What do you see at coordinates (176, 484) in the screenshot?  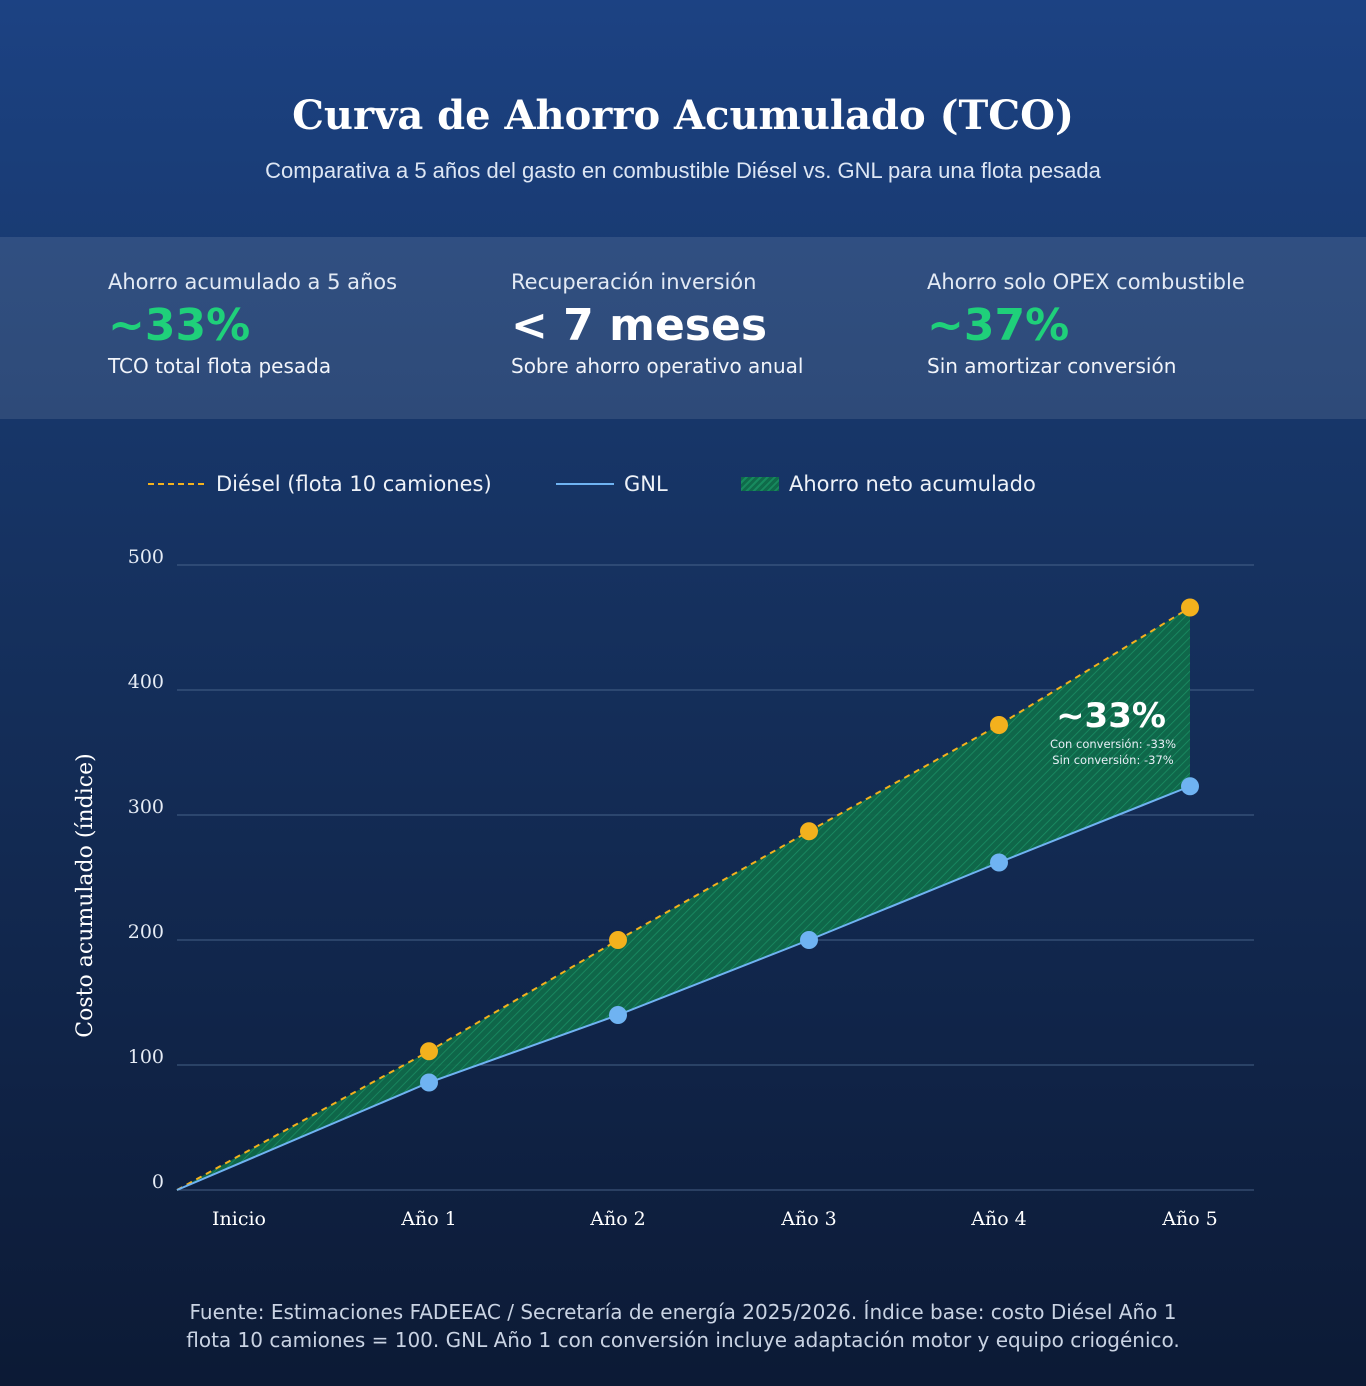 I see `legend-swatch-diesel` at bounding box center [176, 484].